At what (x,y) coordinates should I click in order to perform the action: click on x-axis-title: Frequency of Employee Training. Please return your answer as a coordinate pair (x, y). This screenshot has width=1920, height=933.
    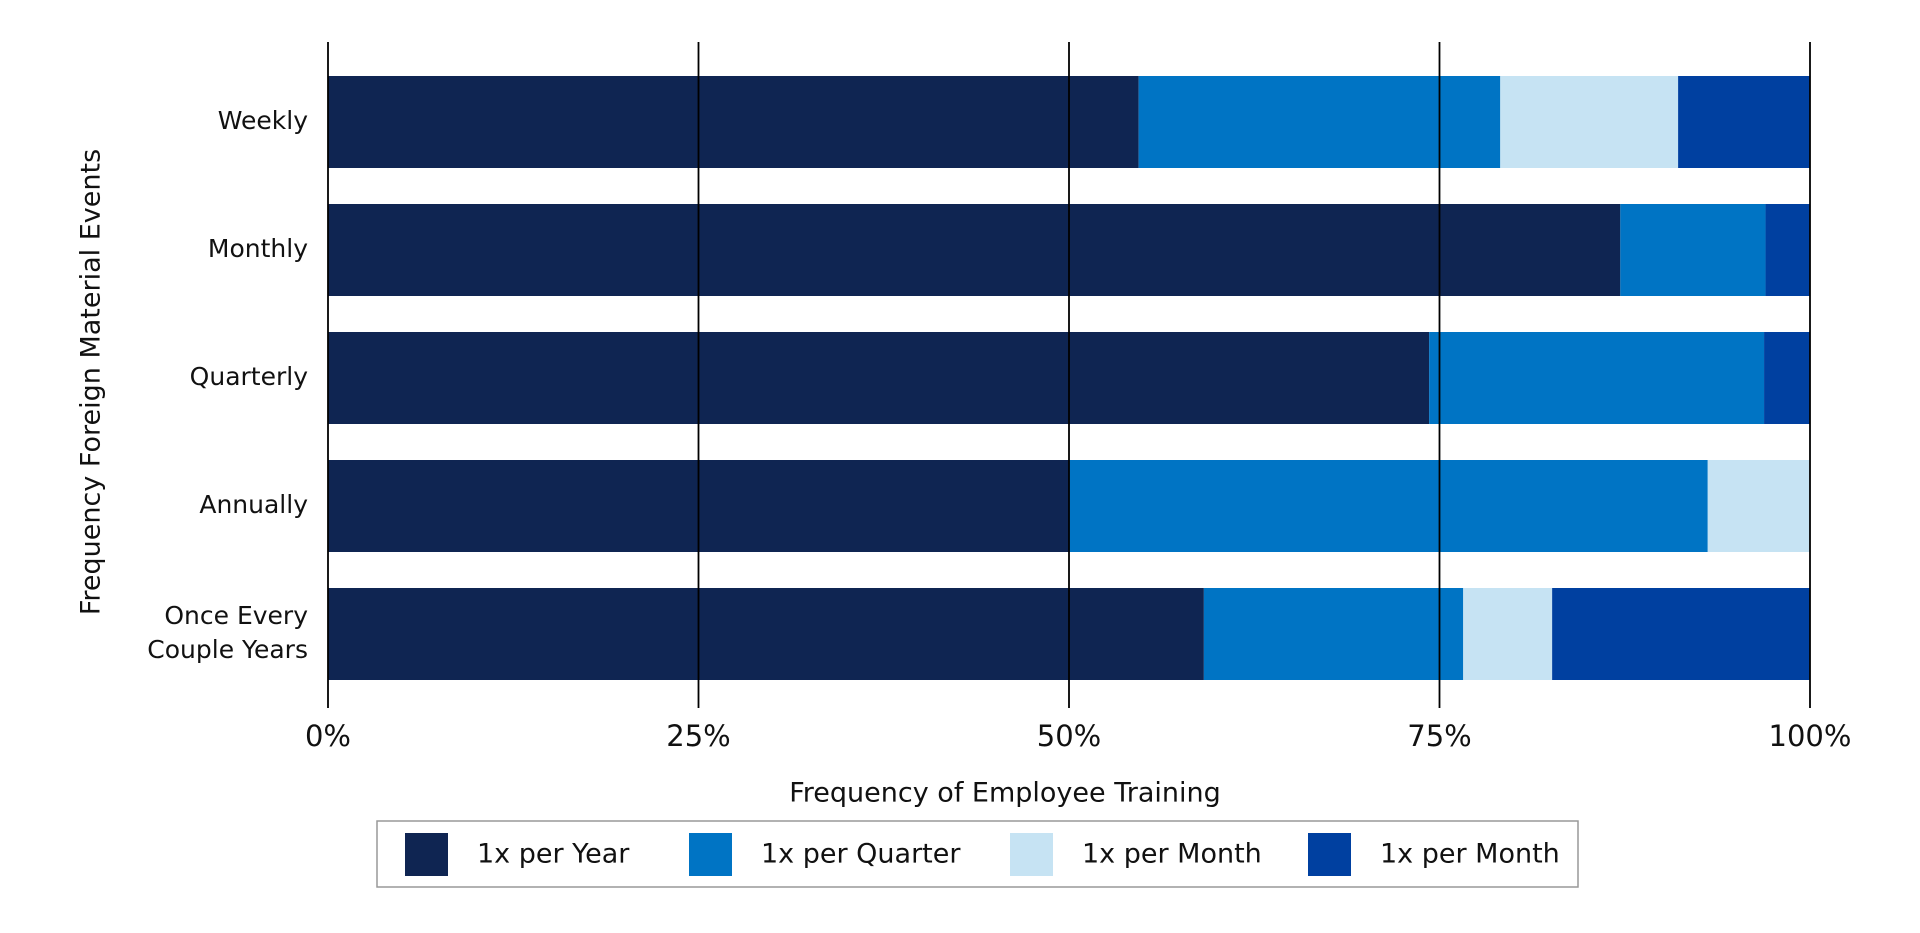
    Looking at the image, I should click on (1005, 793).